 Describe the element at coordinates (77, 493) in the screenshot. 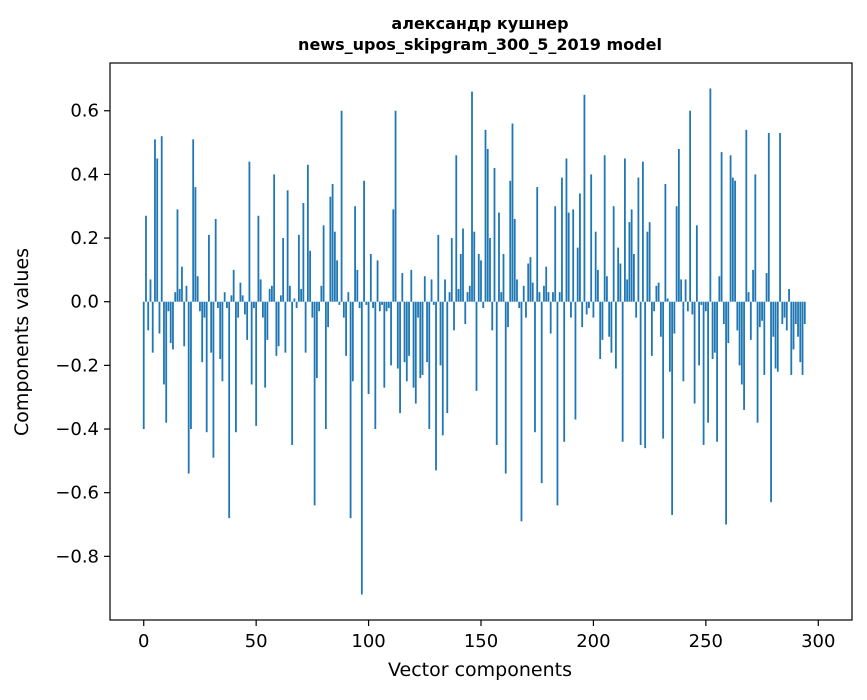

I see `y-tick-label-1: −0.6` at that location.